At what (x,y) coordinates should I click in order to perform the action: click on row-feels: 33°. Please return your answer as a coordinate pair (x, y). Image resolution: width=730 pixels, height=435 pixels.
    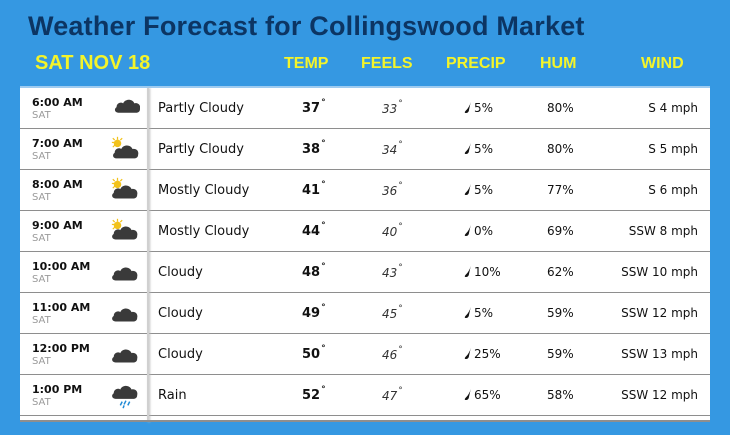
    Looking at the image, I should click on (392, 107).